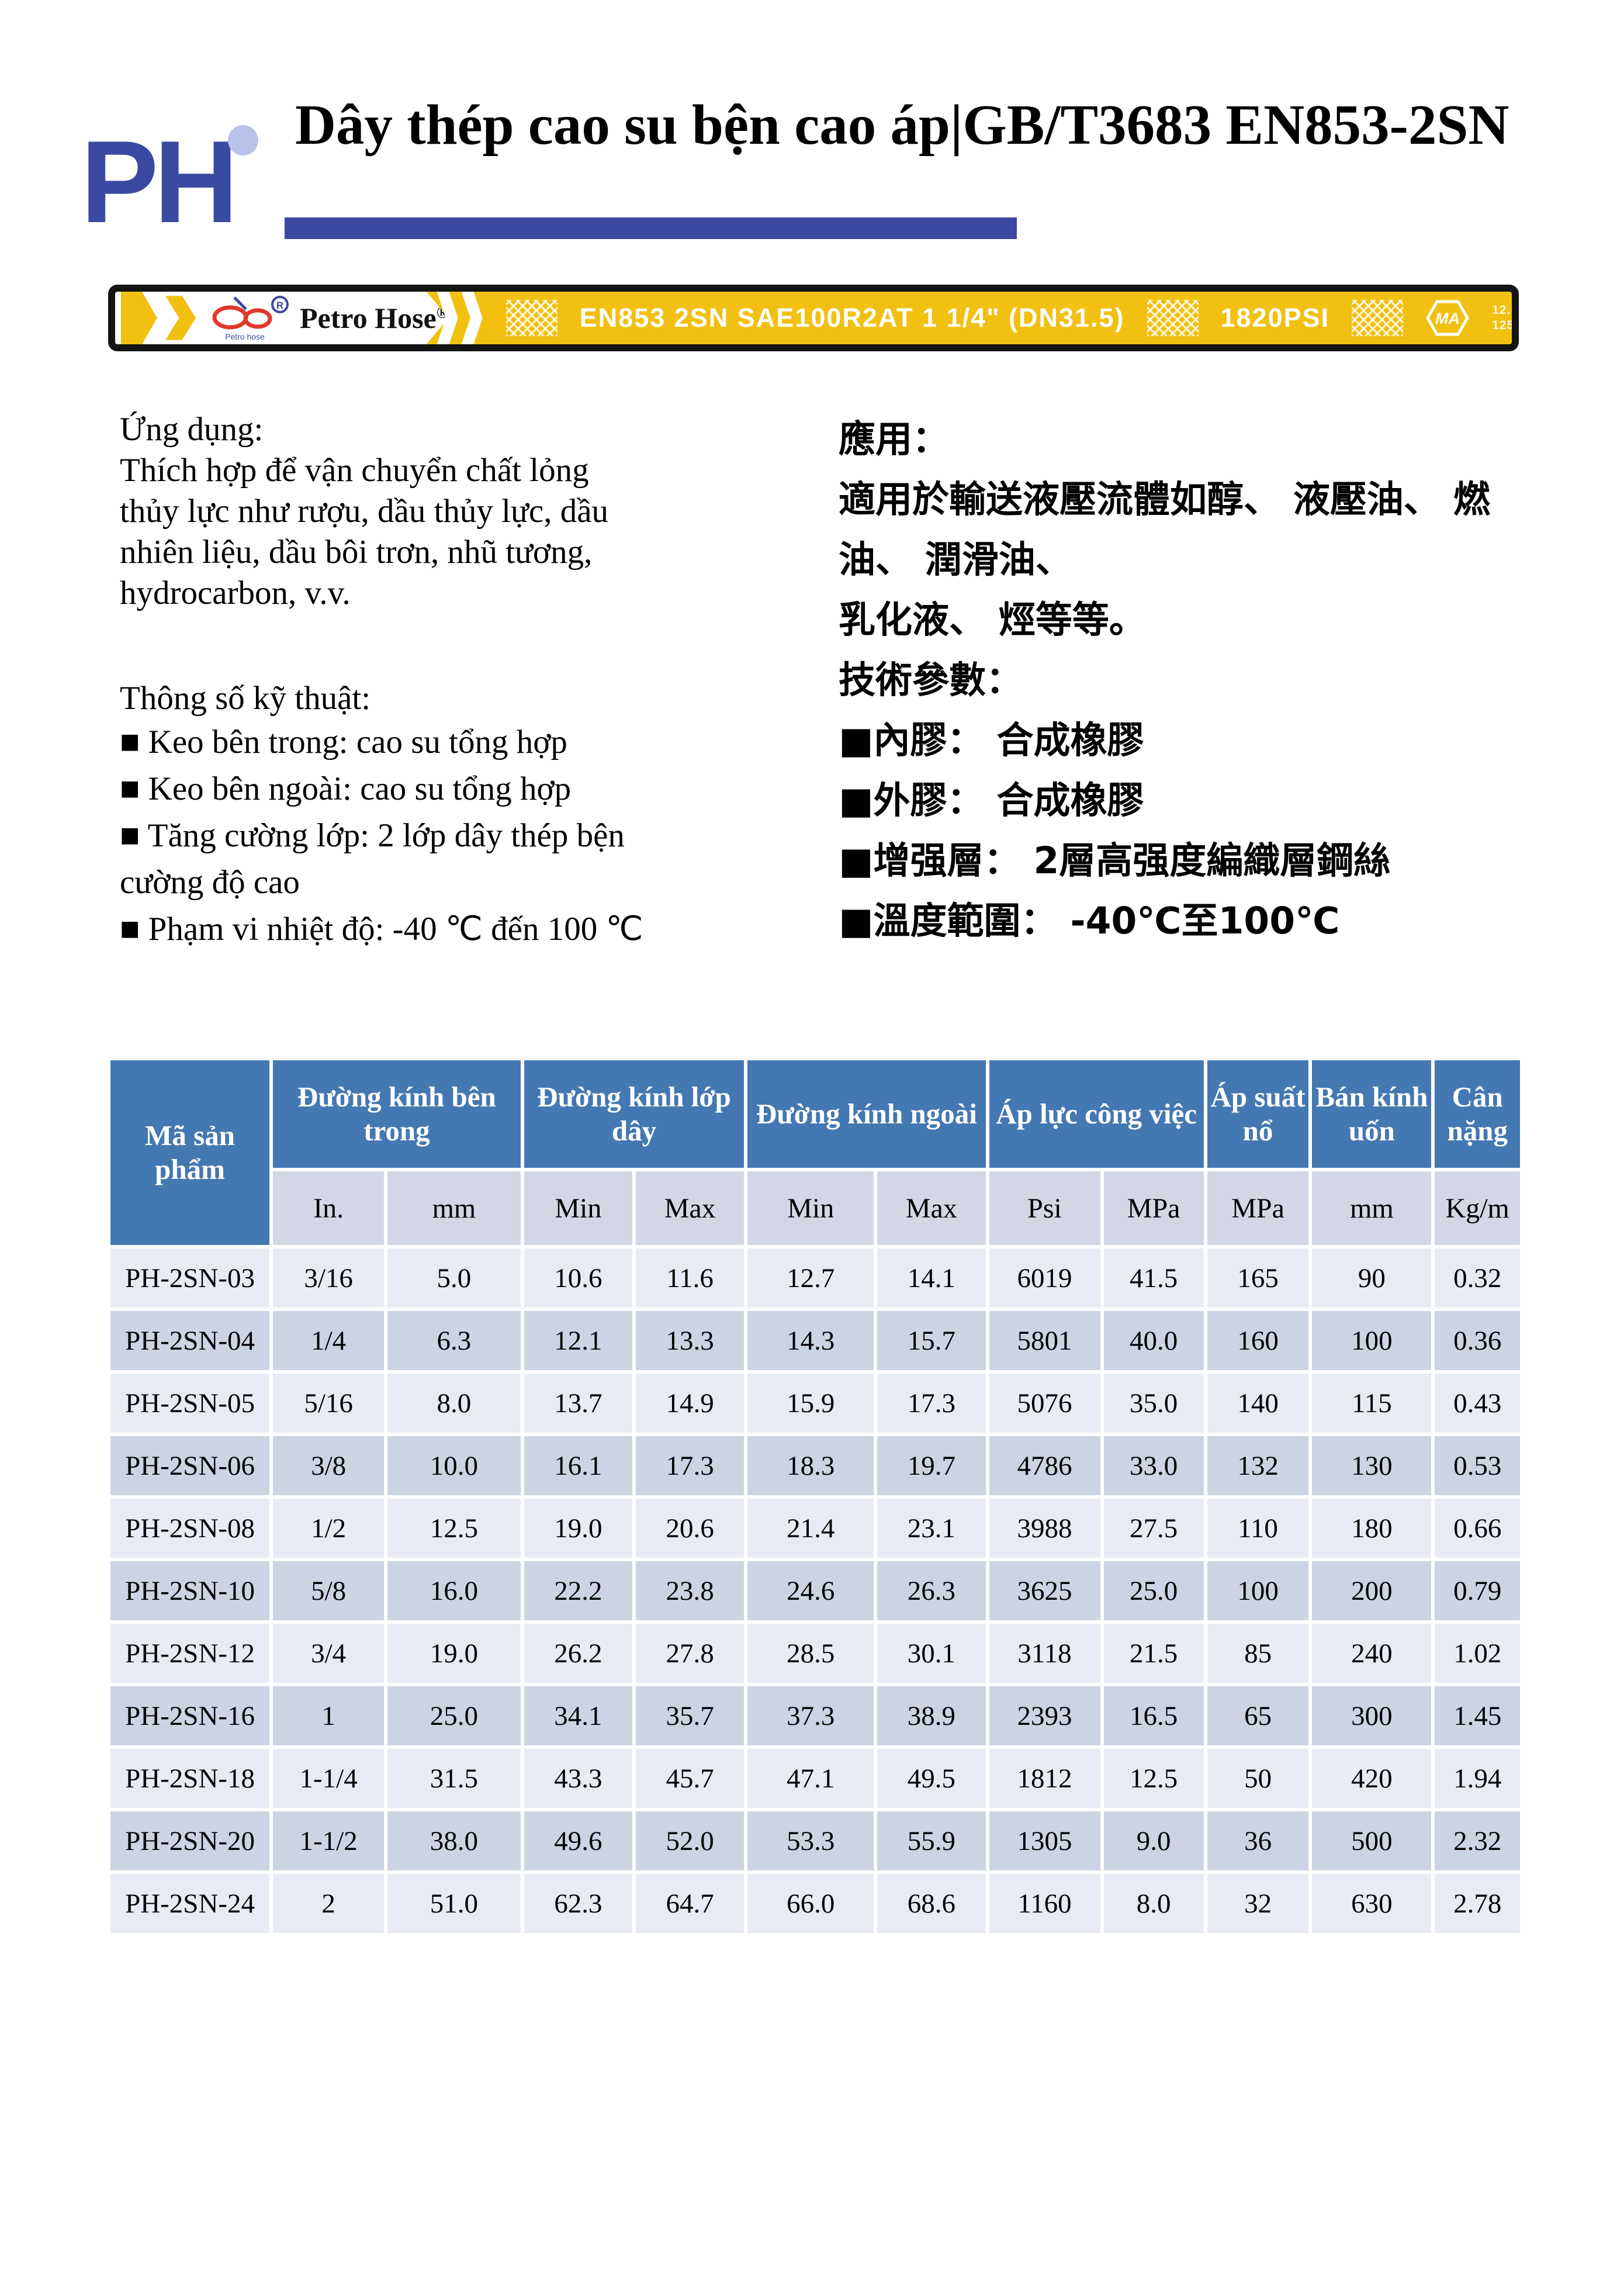 The width and height of the screenshot is (1624, 2293). What do you see at coordinates (1258, 1715) in the screenshot?
I see `cell-burst-pressure-mpa: 65` at bounding box center [1258, 1715].